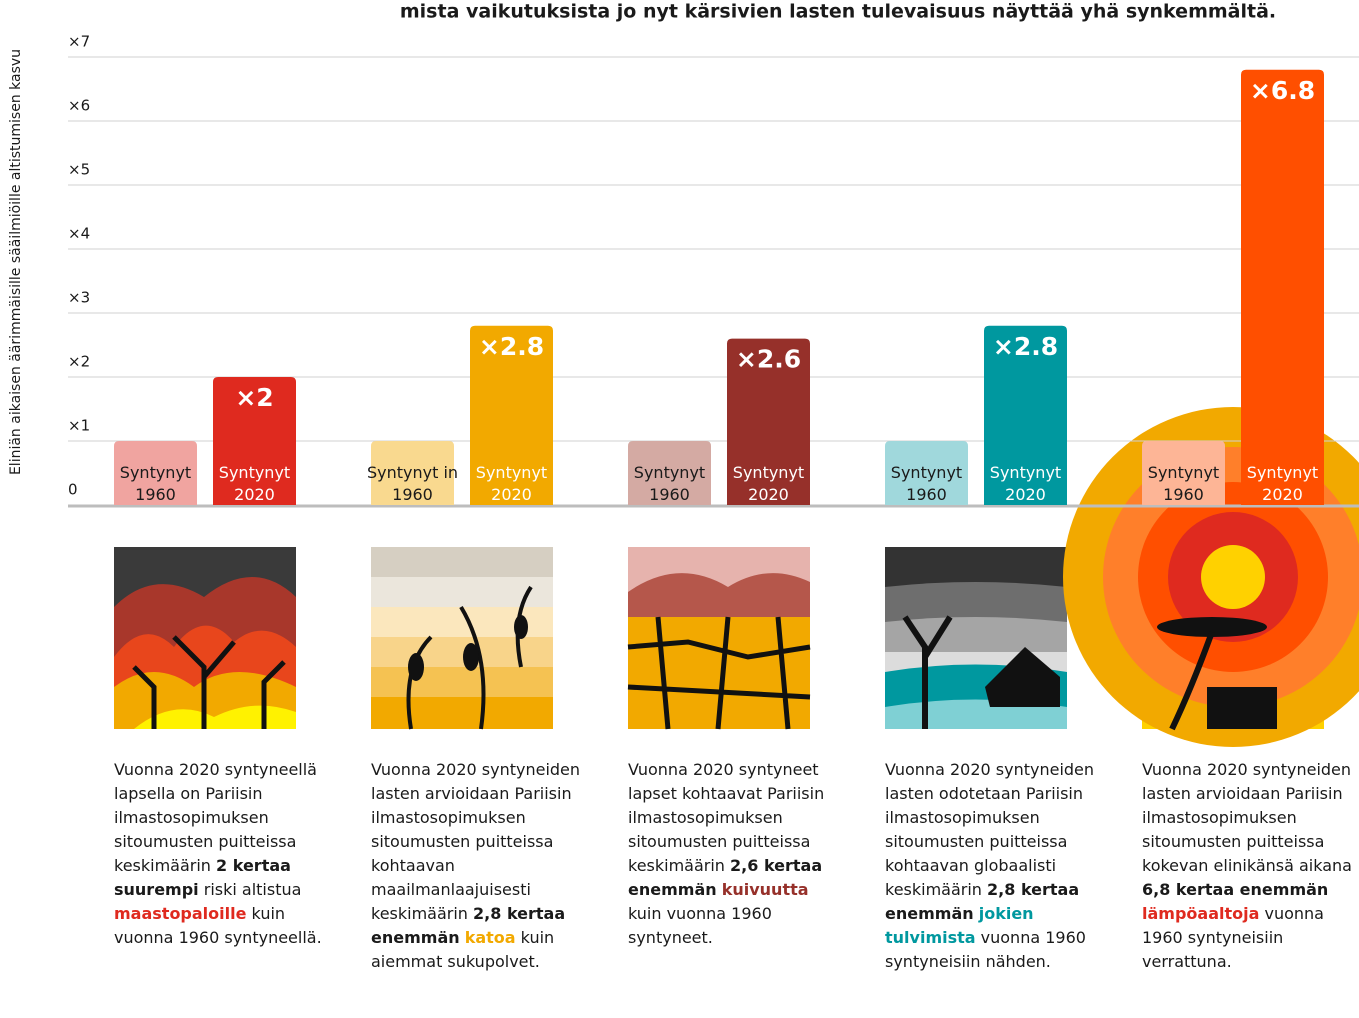 The height and width of the screenshot is (1018, 1359). I want to click on description-run: 2 kertaa suurempi, so click(202, 877).